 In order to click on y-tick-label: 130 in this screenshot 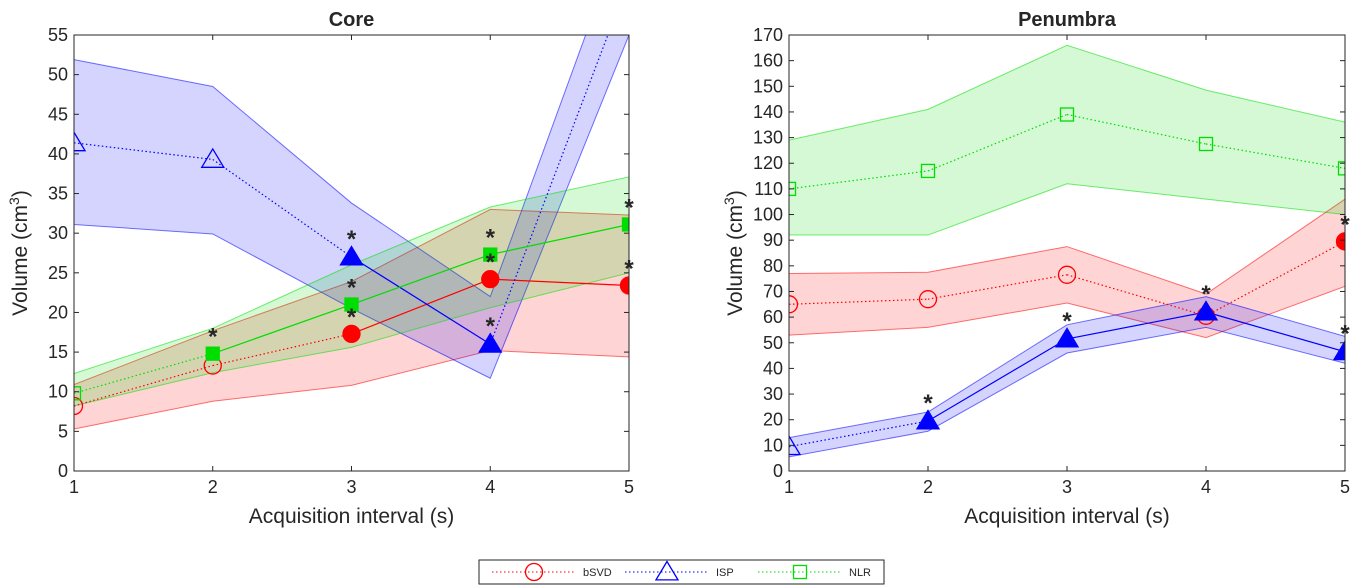, I will do `click(768, 138)`.